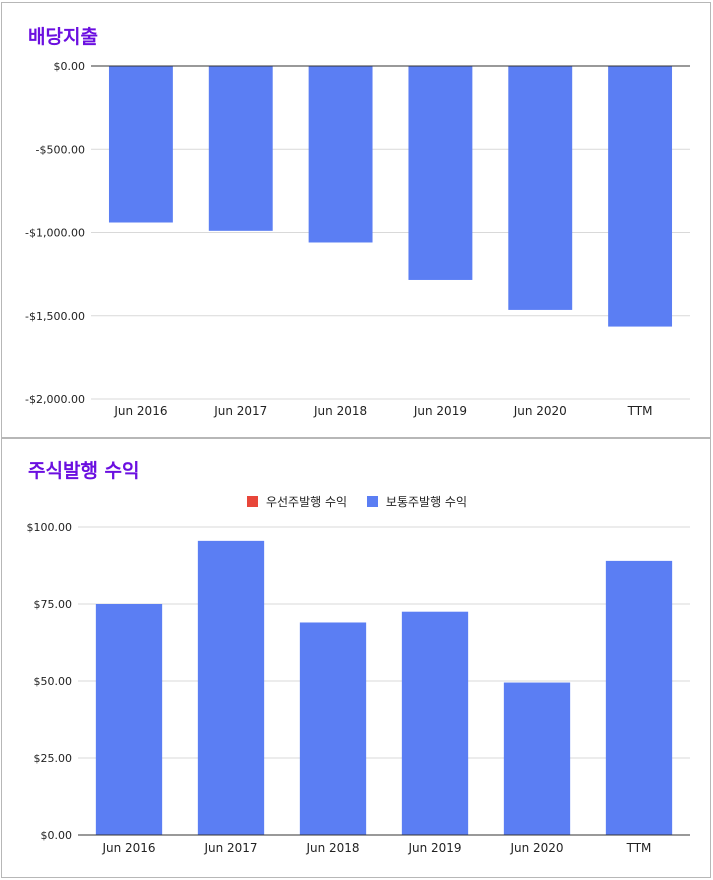 The height and width of the screenshot is (880, 713). What do you see at coordinates (55, 399) in the screenshot?
I see `y-tick-label: -$2,000.00` at bounding box center [55, 399].